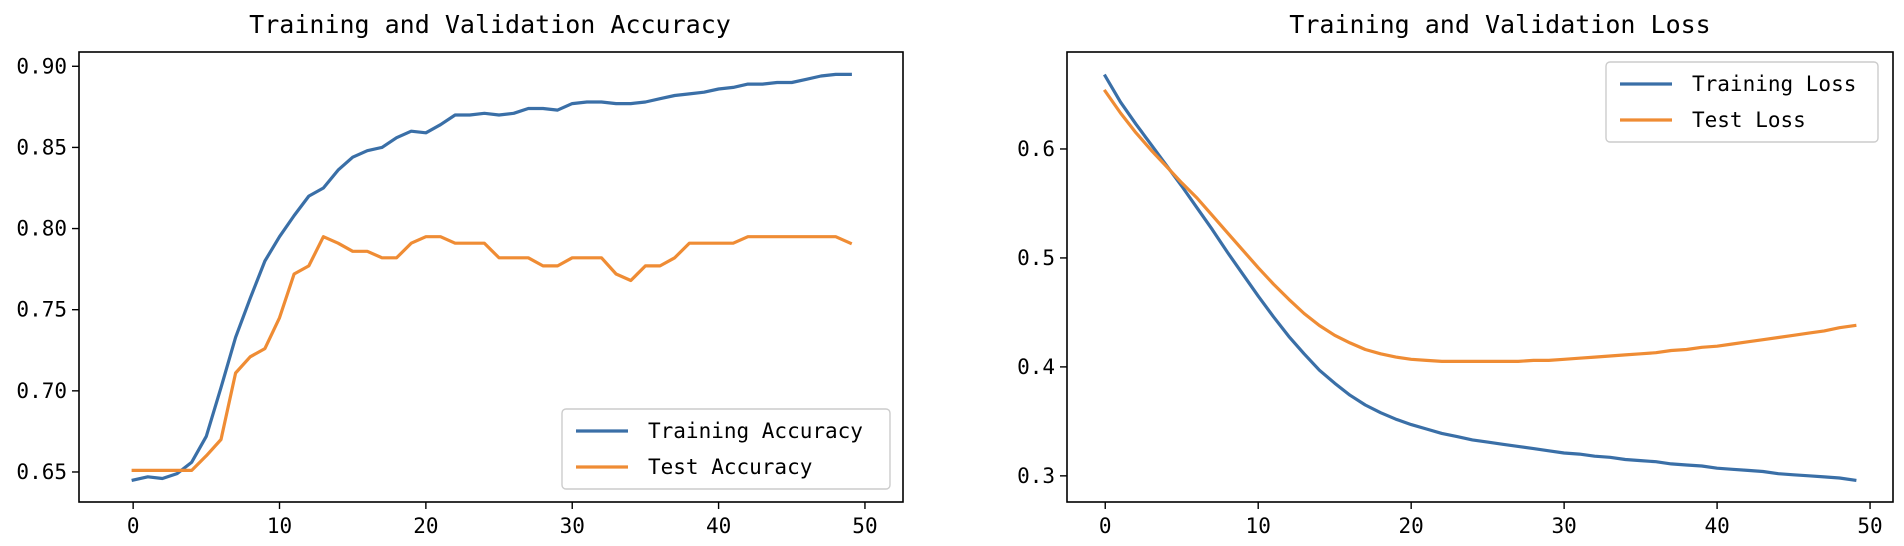 The height and width of the screenshot is (546, 1904). I want to click on loss-legend-label-0: Training Loss, so click(1774, 84).